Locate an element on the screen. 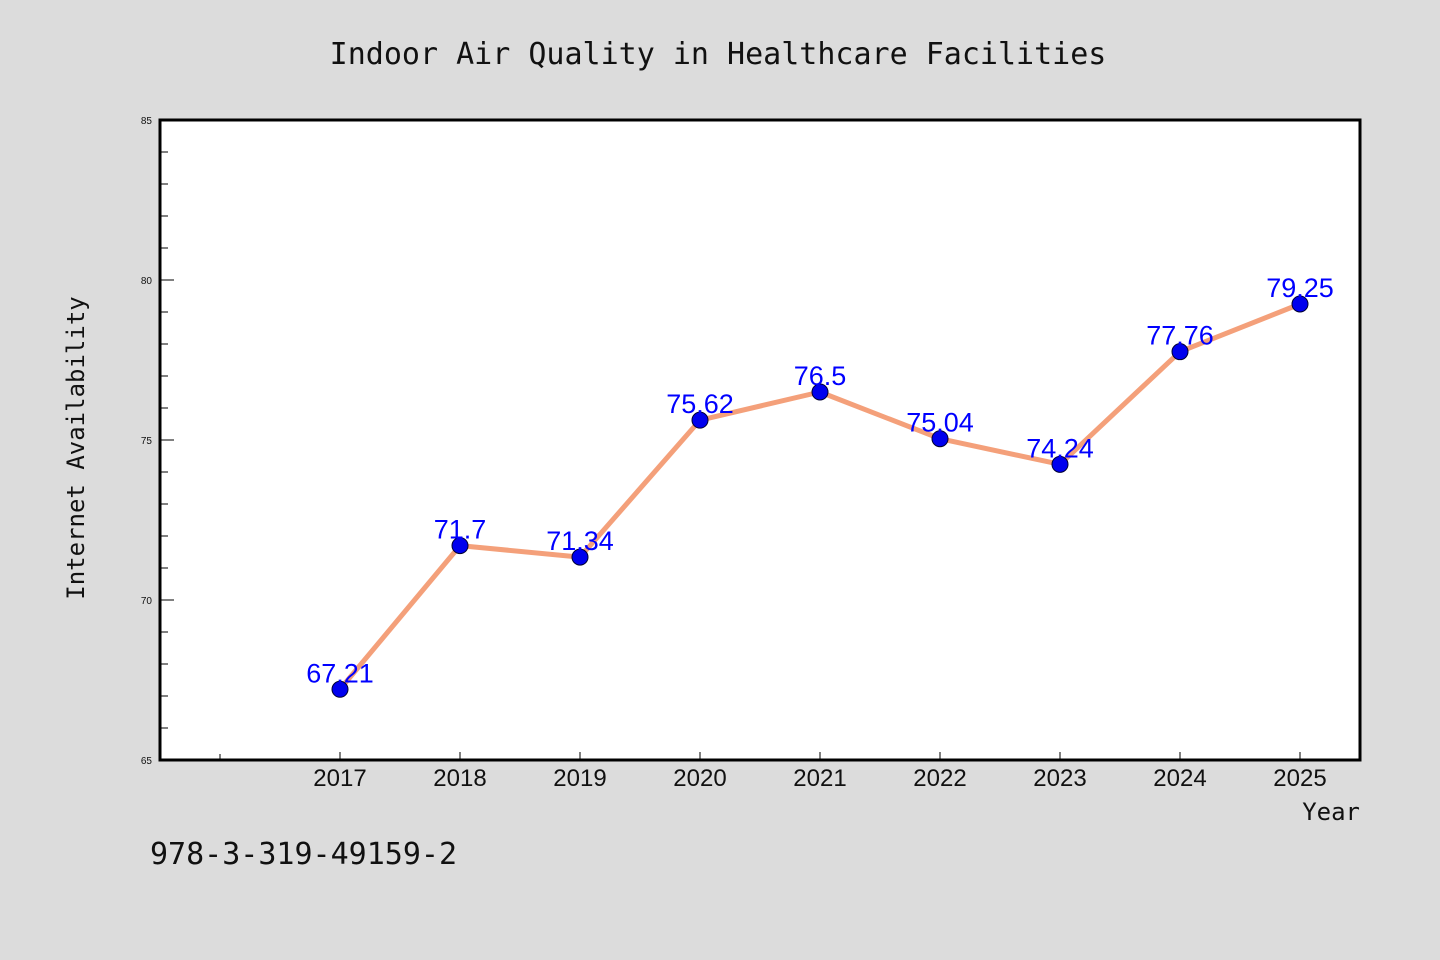 The image size is (1440, 960). x-tick-label: 2017 is located at coordinates (339, 778).